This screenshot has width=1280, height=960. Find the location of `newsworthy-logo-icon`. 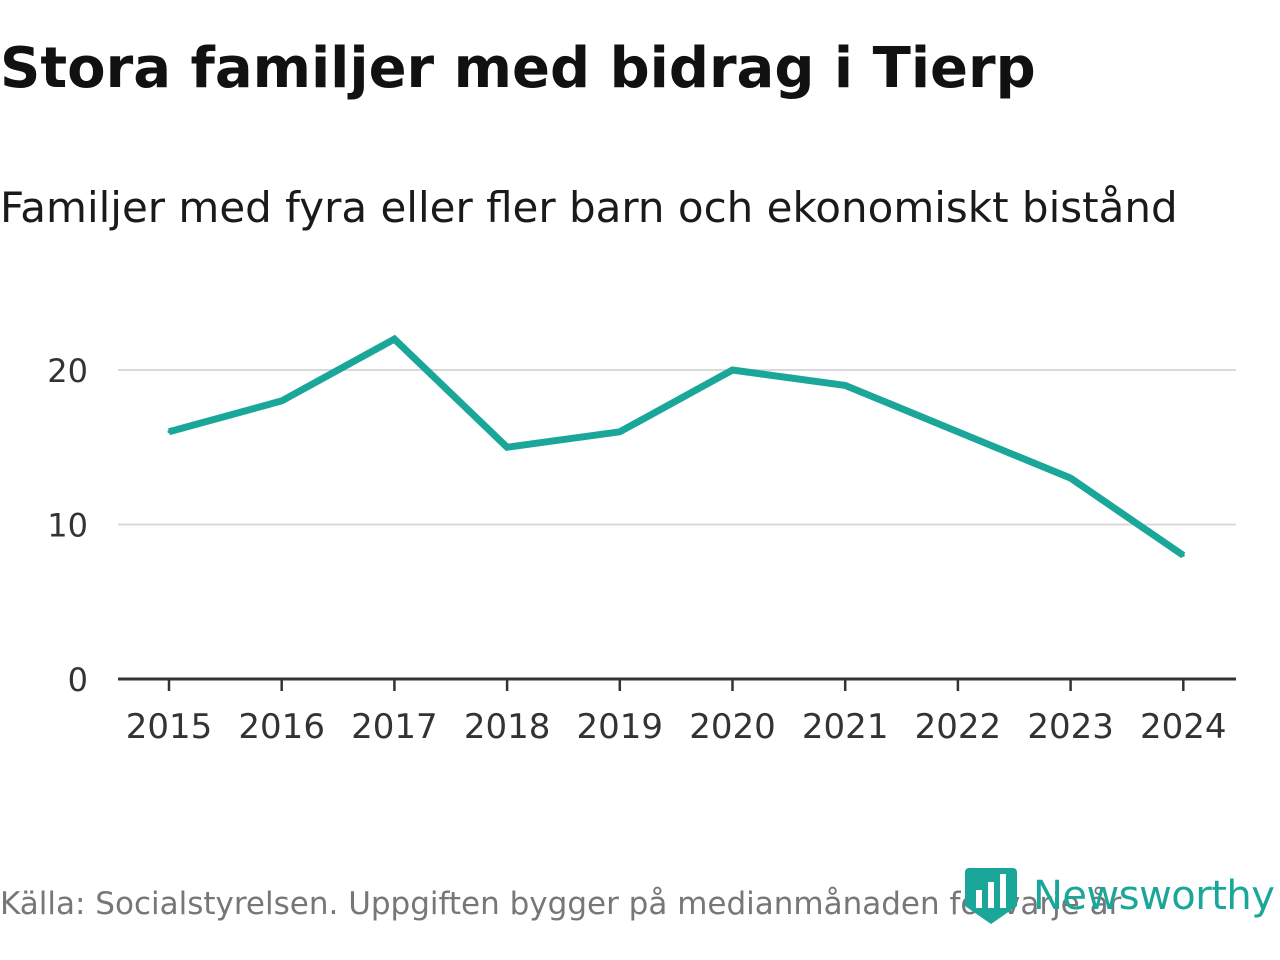

newsworthy-logo-icon is located at coordinates (991, 896).